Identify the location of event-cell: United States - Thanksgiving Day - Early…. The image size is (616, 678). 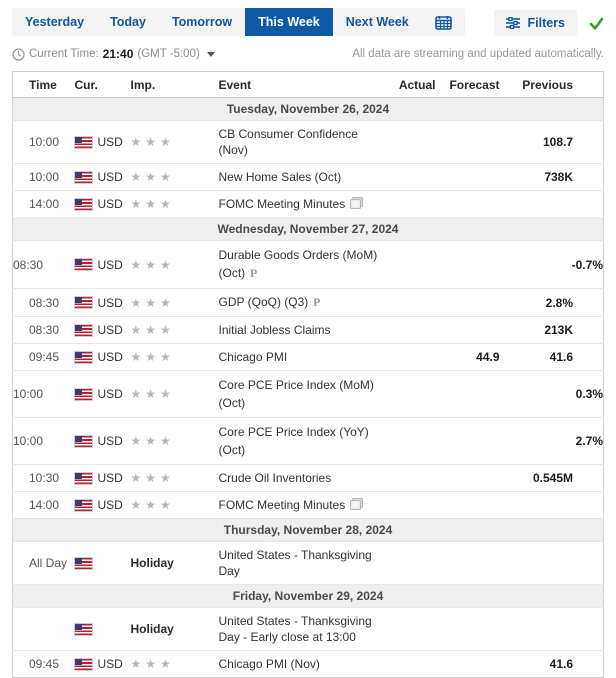
(301, 629).